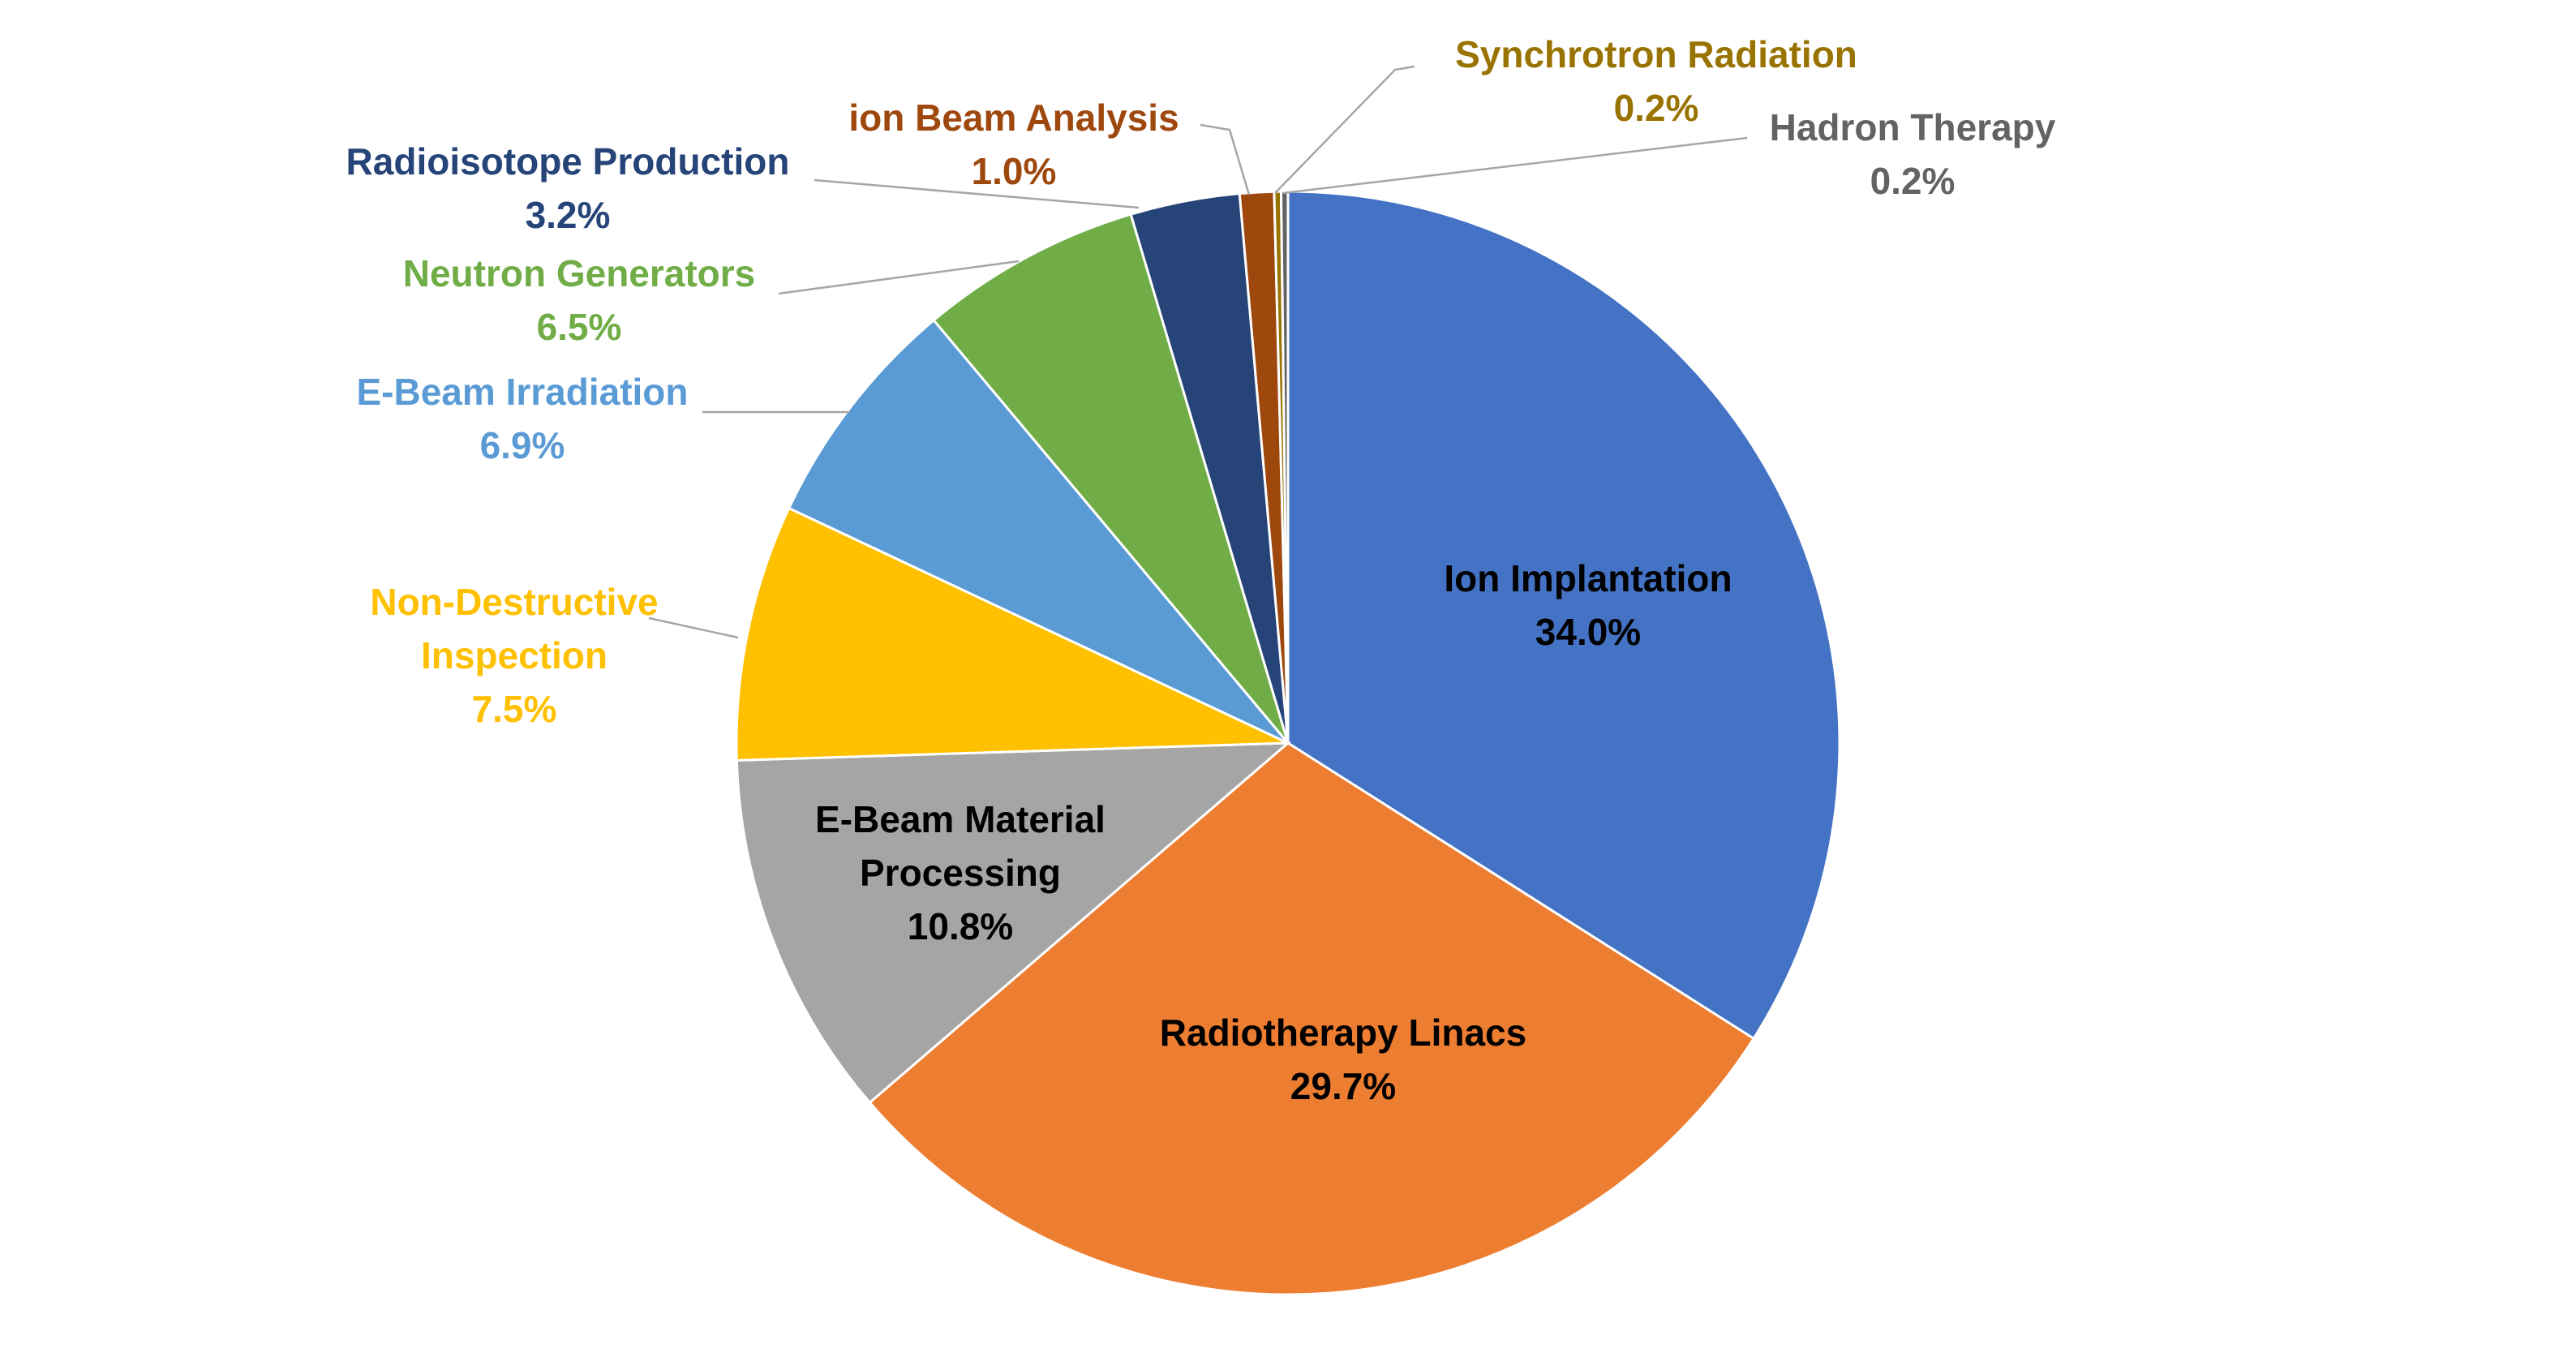 Image resolution: width=2576 pixels, height=1353 pixels. I want to click on data-label-synchrotron-radiation: Synchrotron Radiation 0.2%, so click(1656, 81).